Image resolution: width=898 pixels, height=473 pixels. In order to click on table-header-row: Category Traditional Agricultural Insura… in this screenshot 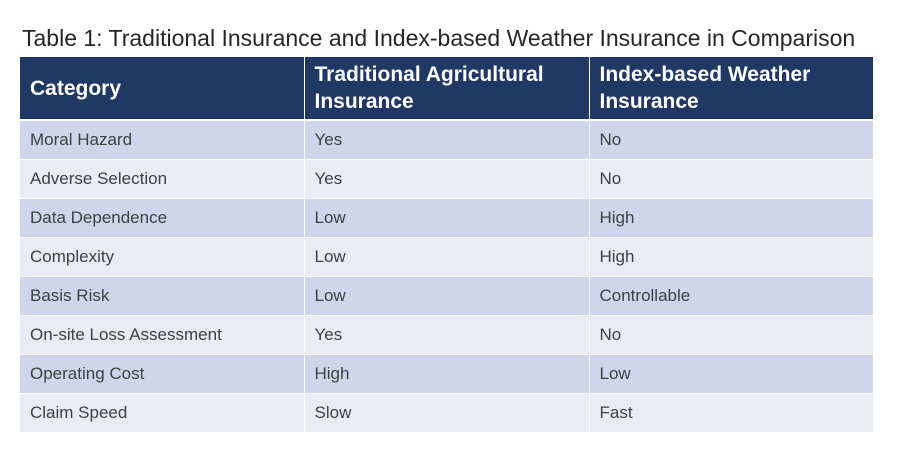, I will do `click(446, 89)`.